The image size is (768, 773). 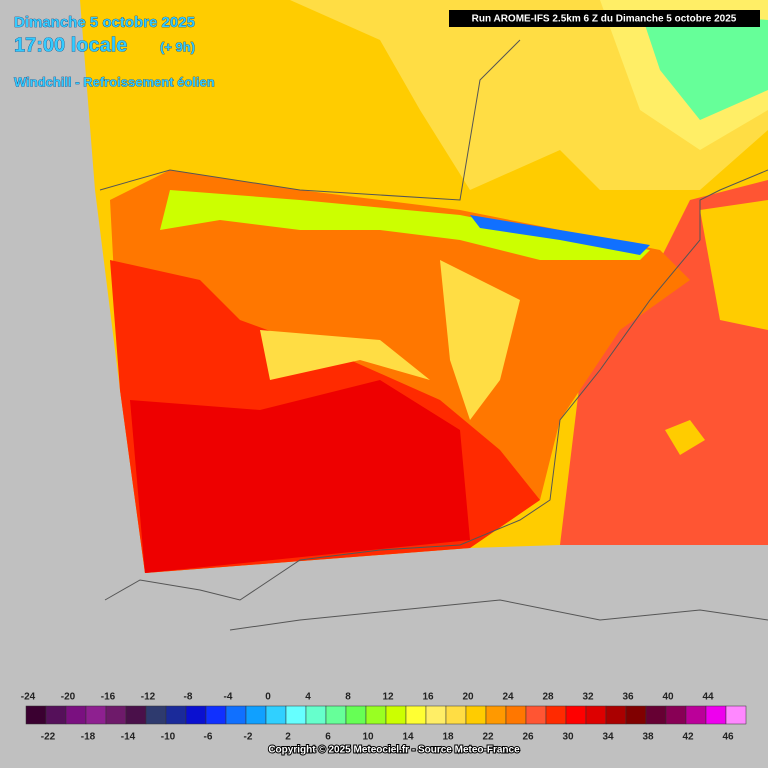 I want to click on scale-label: -4, so click(x=228, y=697).